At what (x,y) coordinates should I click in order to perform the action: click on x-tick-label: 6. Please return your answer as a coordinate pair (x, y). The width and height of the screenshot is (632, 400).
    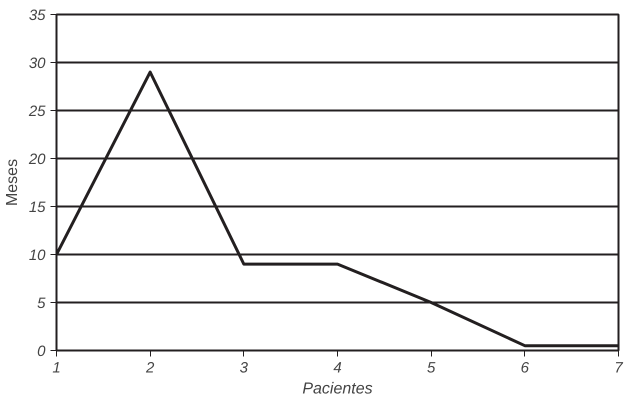
    Looking at the image, I should click on (525, 368).